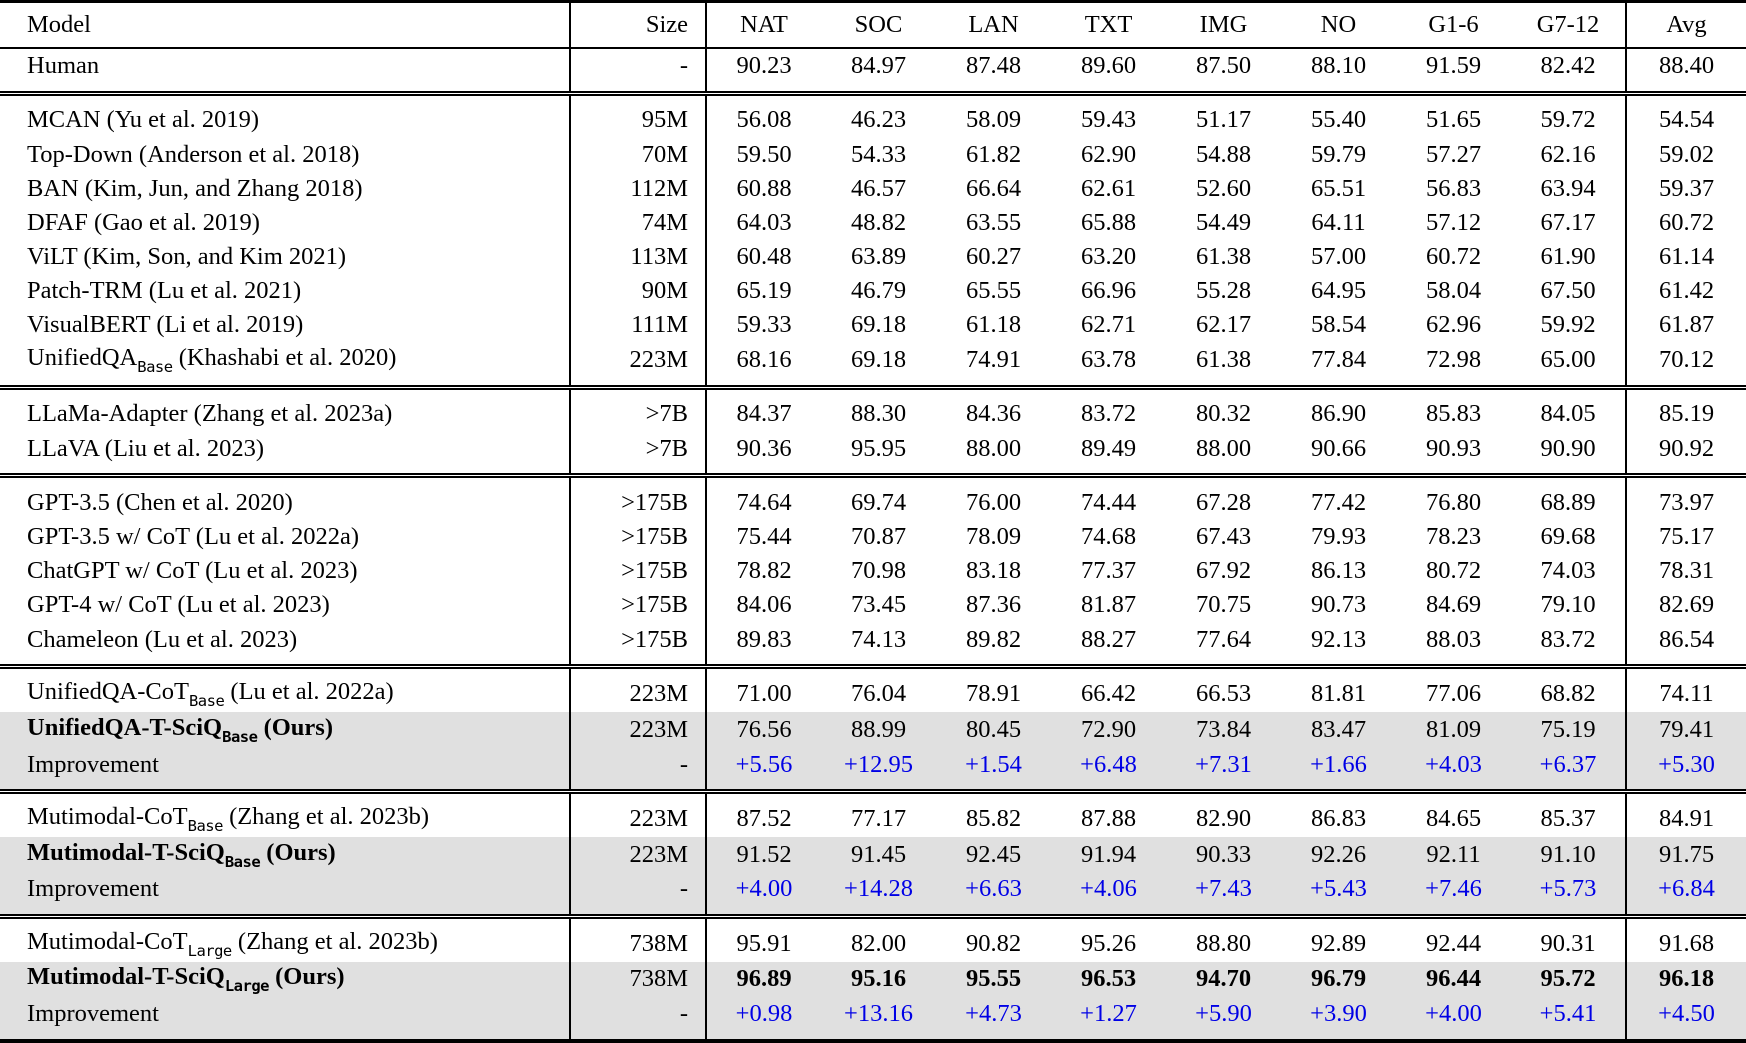  What do you see at coordinates (763, 812) in the screenshot?
I see `score-cell: 87.52` at bounding box center [763, 812].